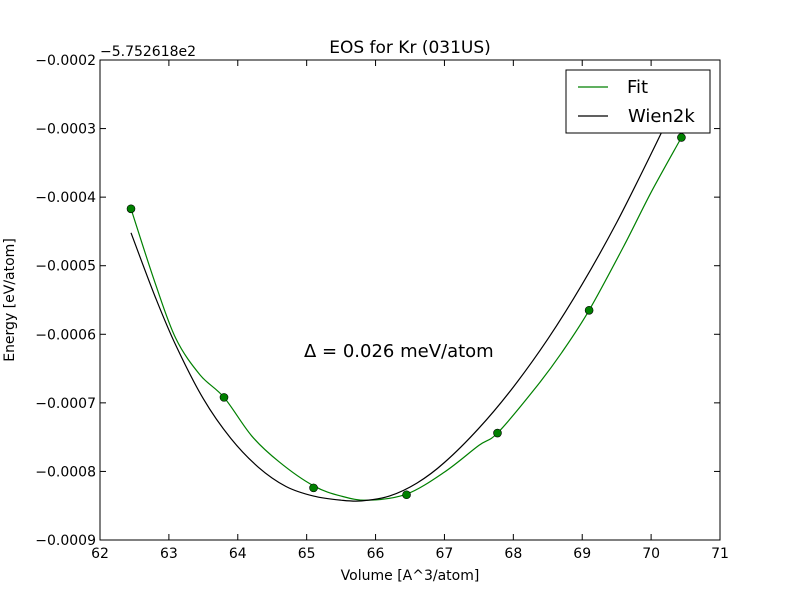 The image size is (800, 600). I want to click on chart-title: EOS for Kr (031US), so click(410, 48).